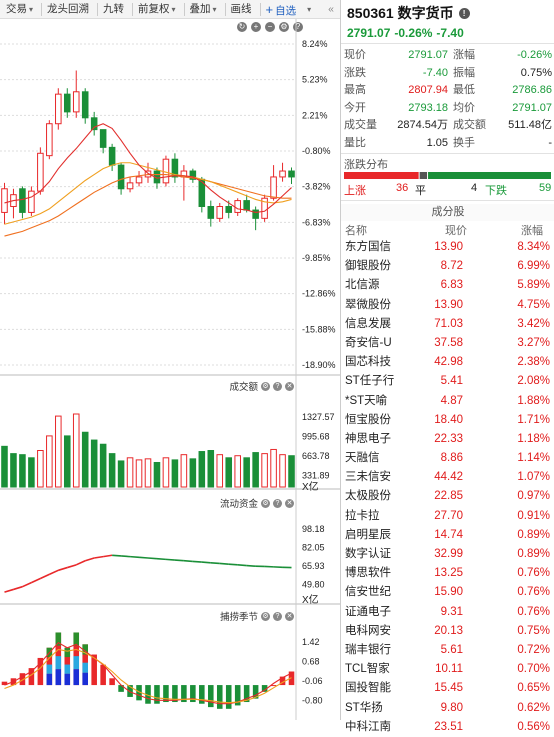 The width and height of the screenshot is (554, 737). What do you see at coordinates (532, 230) in the screenshot?
I see `col-change: 涨幅` at bounding box center [532, 230].